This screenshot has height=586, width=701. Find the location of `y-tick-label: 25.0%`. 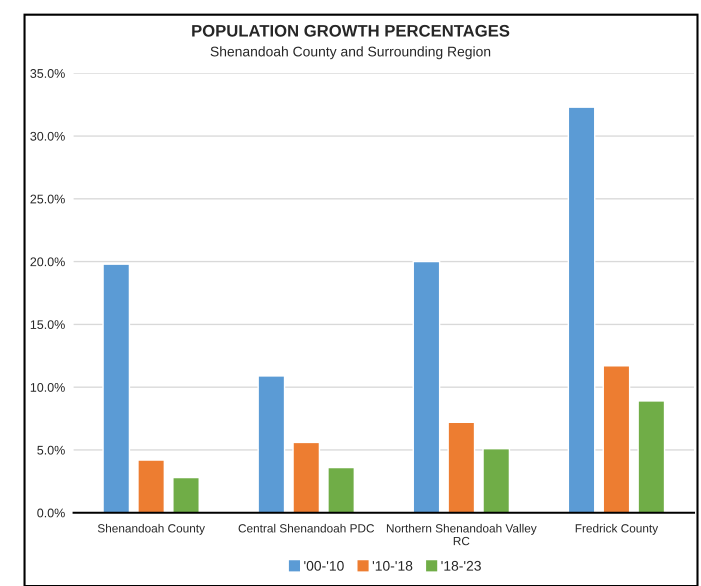

y-tick-label: 25.0% is located at coordinates (47, 199).